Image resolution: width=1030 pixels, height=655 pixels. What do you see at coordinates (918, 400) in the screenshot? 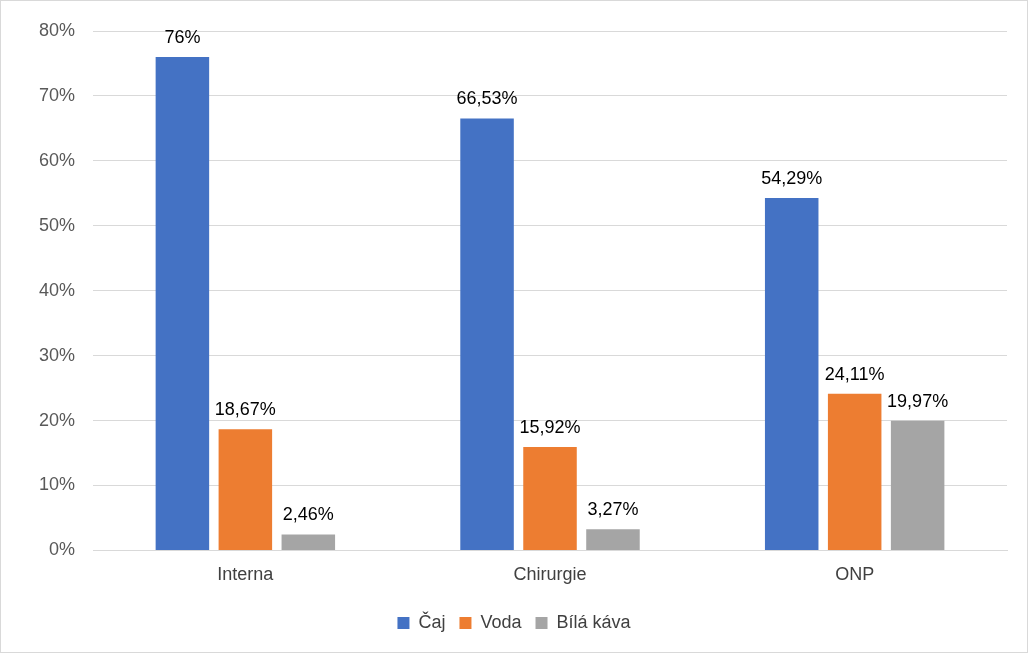
I see `data-label: 19,97%` at bounding box center [918, 400].